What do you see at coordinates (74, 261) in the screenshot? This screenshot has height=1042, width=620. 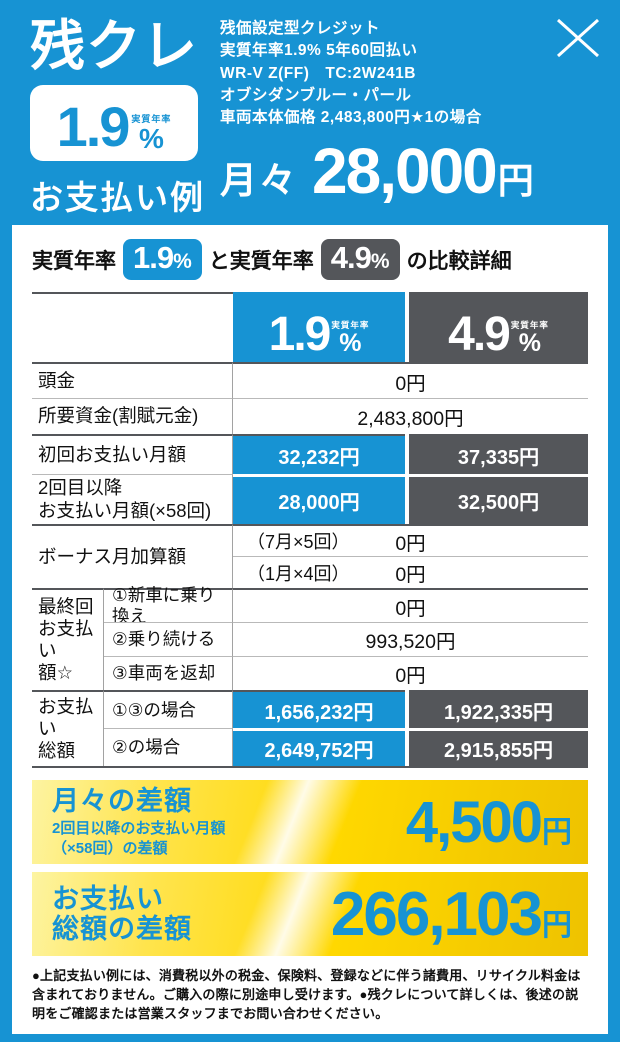 I see `title-prefix: 実質年率` at bounding box center [74, 261].